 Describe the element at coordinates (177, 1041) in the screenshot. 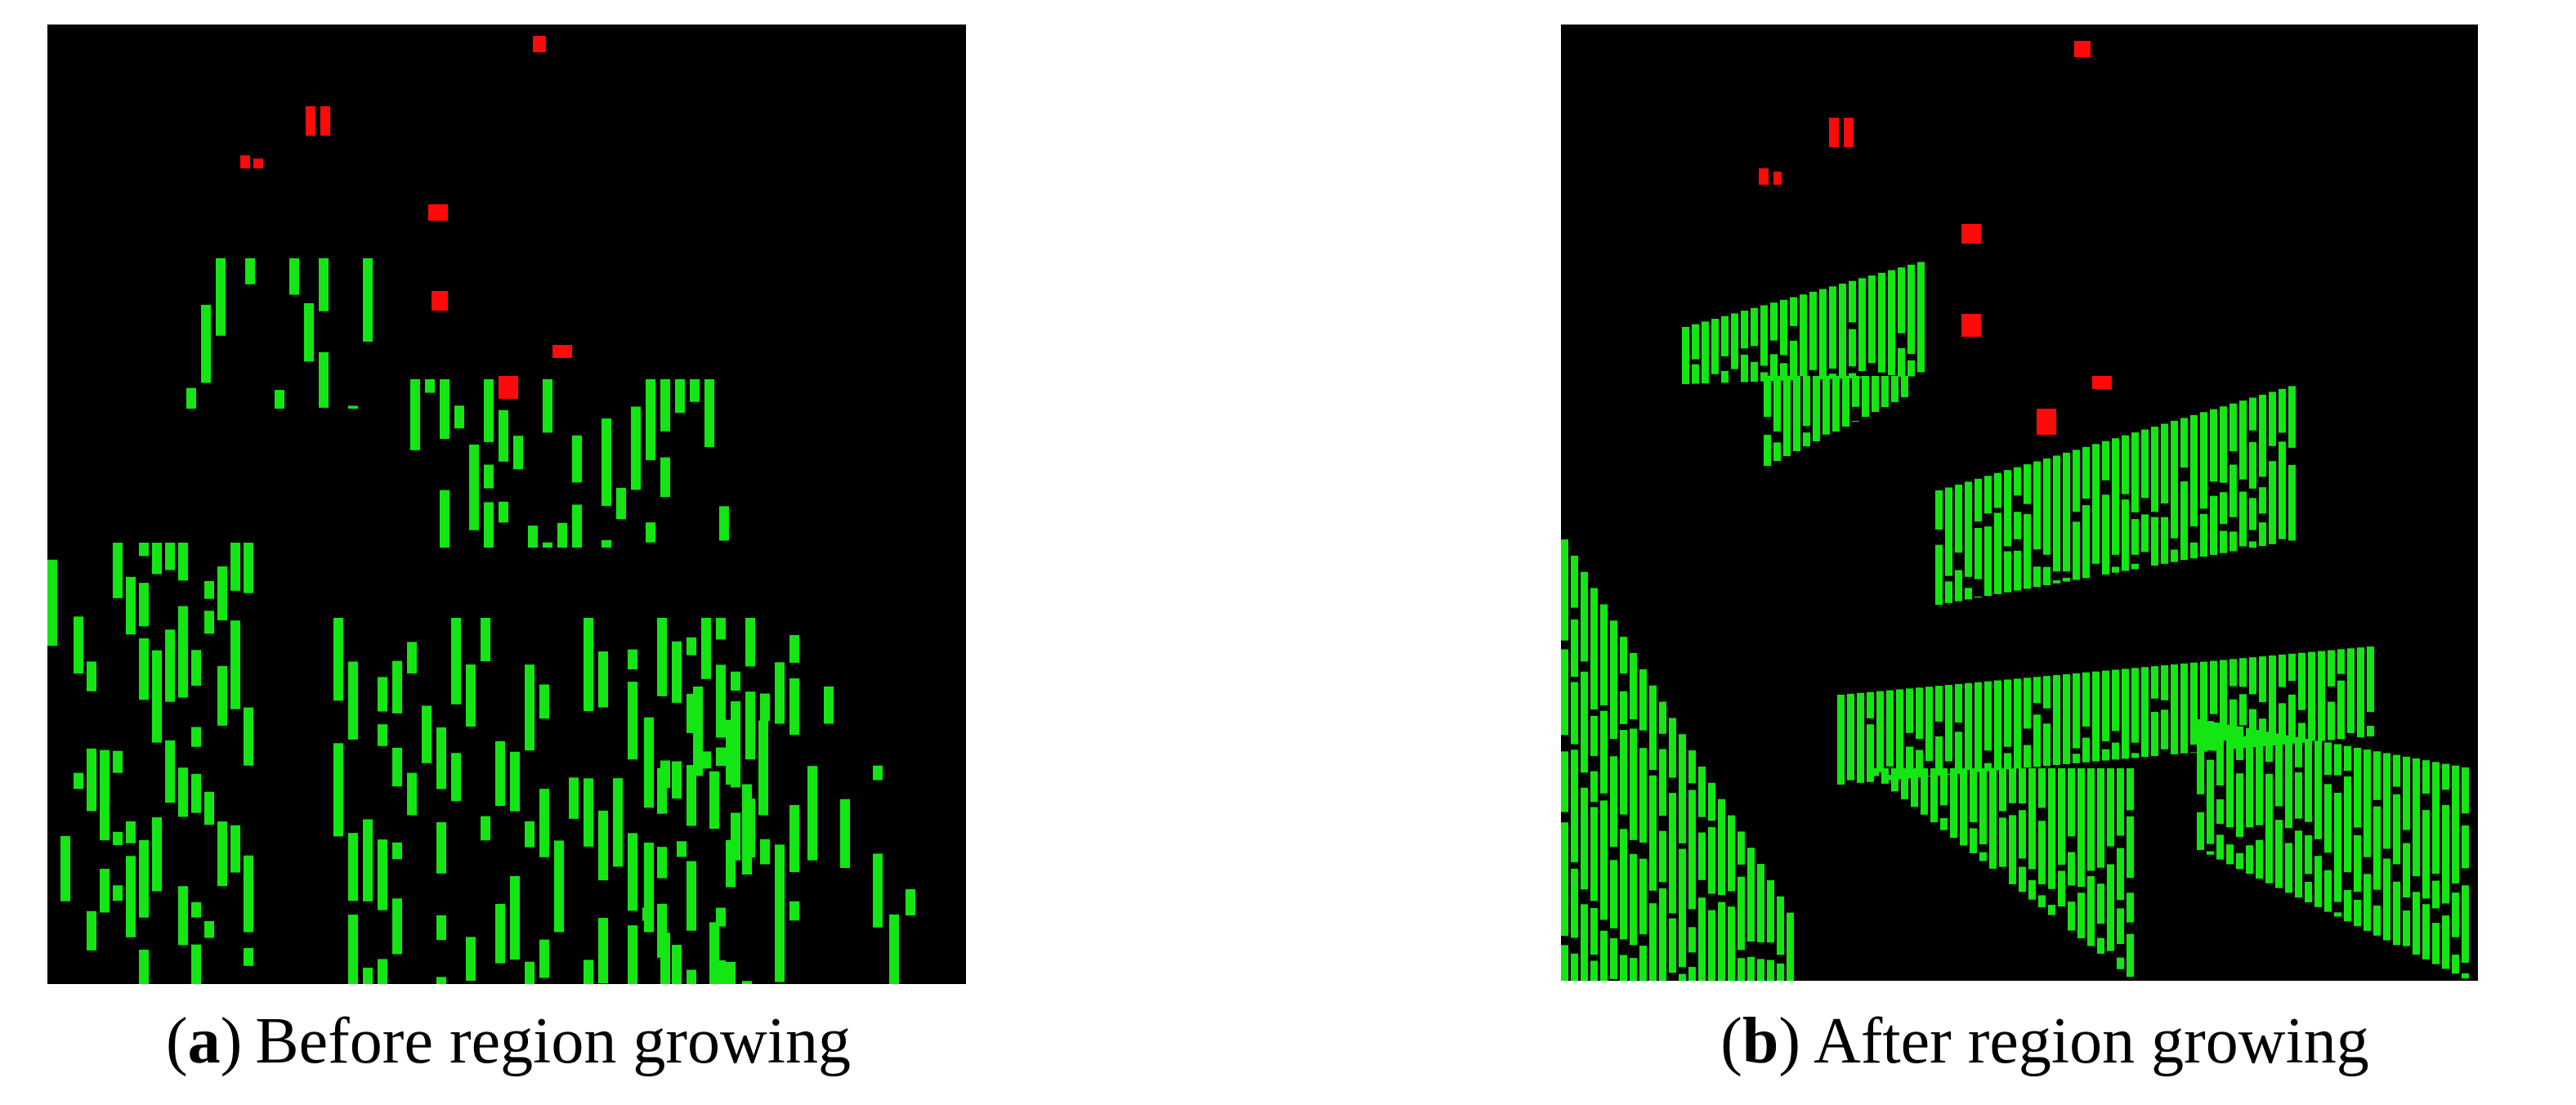

I see `caption-open: (` at that location.